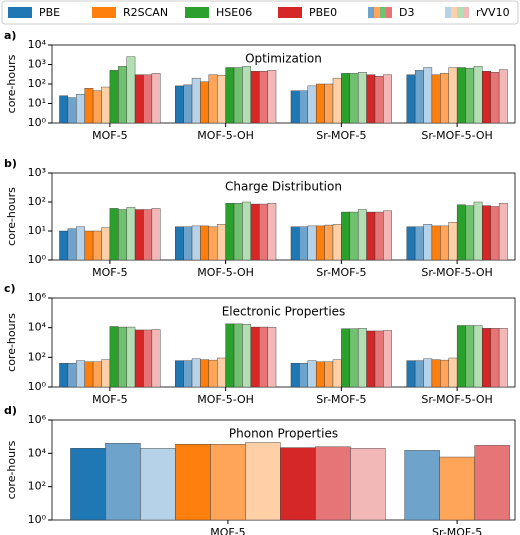 This screenshot has height=535, width=520. Describe the element at coordinates (283, 216) in the screenshot. I see `plot-area` at that location.